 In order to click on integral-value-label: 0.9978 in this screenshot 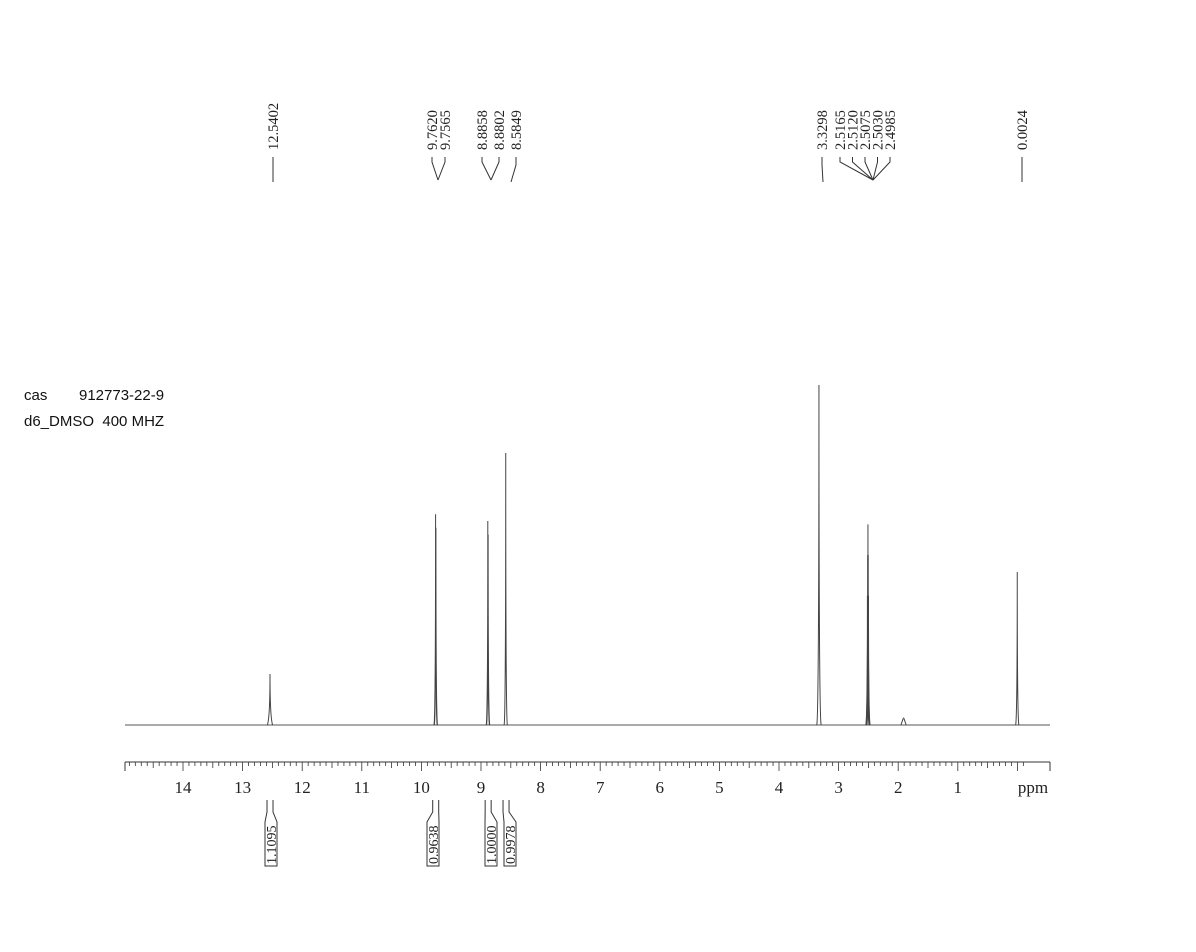, I will do `click(511, 845)`.